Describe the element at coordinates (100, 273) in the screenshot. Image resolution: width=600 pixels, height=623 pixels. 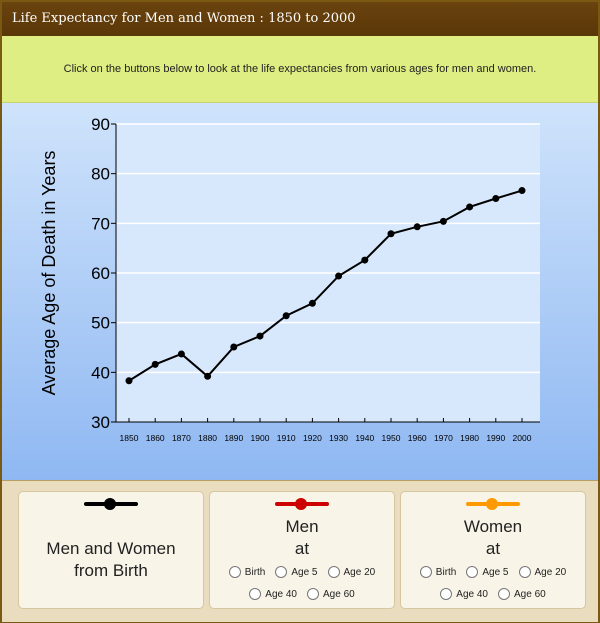
I see `y-tick-label: 60` at that location.